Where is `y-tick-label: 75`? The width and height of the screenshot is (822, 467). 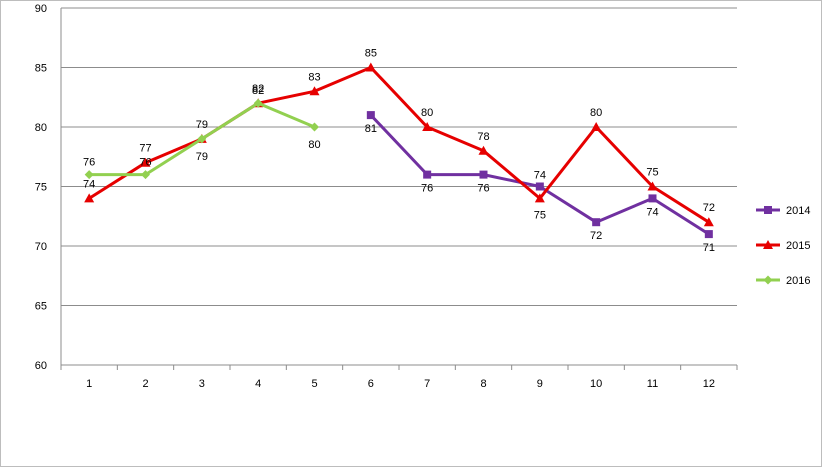 y-tick-label: 75 is located at coordinates (41, 188).